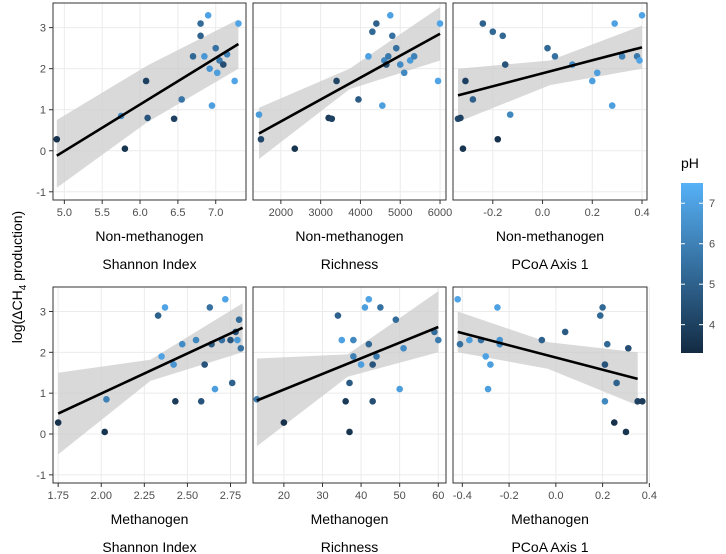 The width and height of the screenshot is (726, 554). I want to click on x-tick-label: 2.75, so click(230, 496).